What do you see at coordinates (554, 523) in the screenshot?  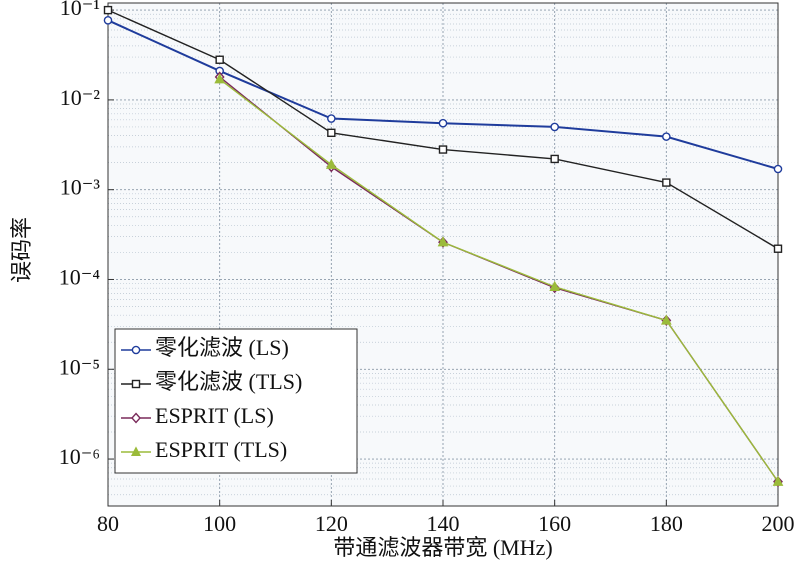 I see `x-tick-label: 160` at bounding box center [554, 523].